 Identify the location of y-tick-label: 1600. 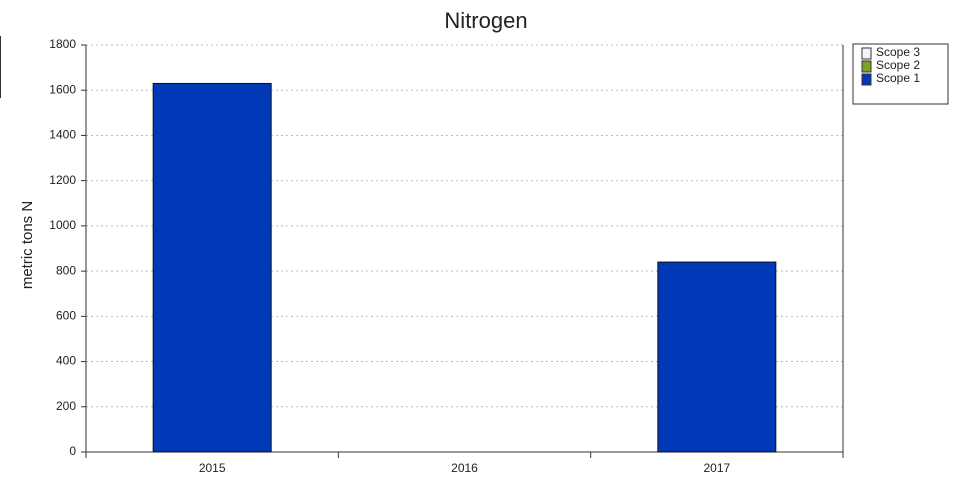
(62, 89).